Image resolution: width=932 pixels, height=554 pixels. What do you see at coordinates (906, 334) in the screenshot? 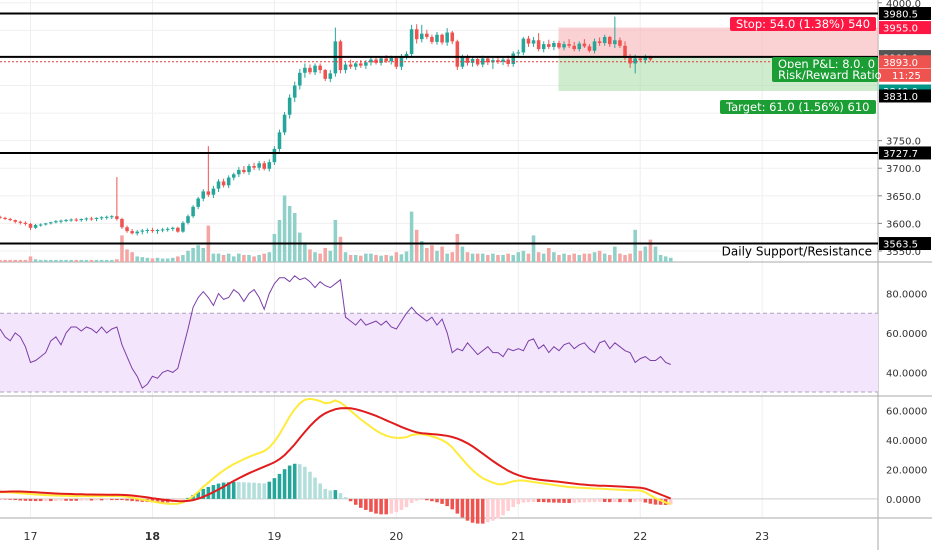
I see `rsi-tick-label: 60.0000` at bounding box center [906, 334].